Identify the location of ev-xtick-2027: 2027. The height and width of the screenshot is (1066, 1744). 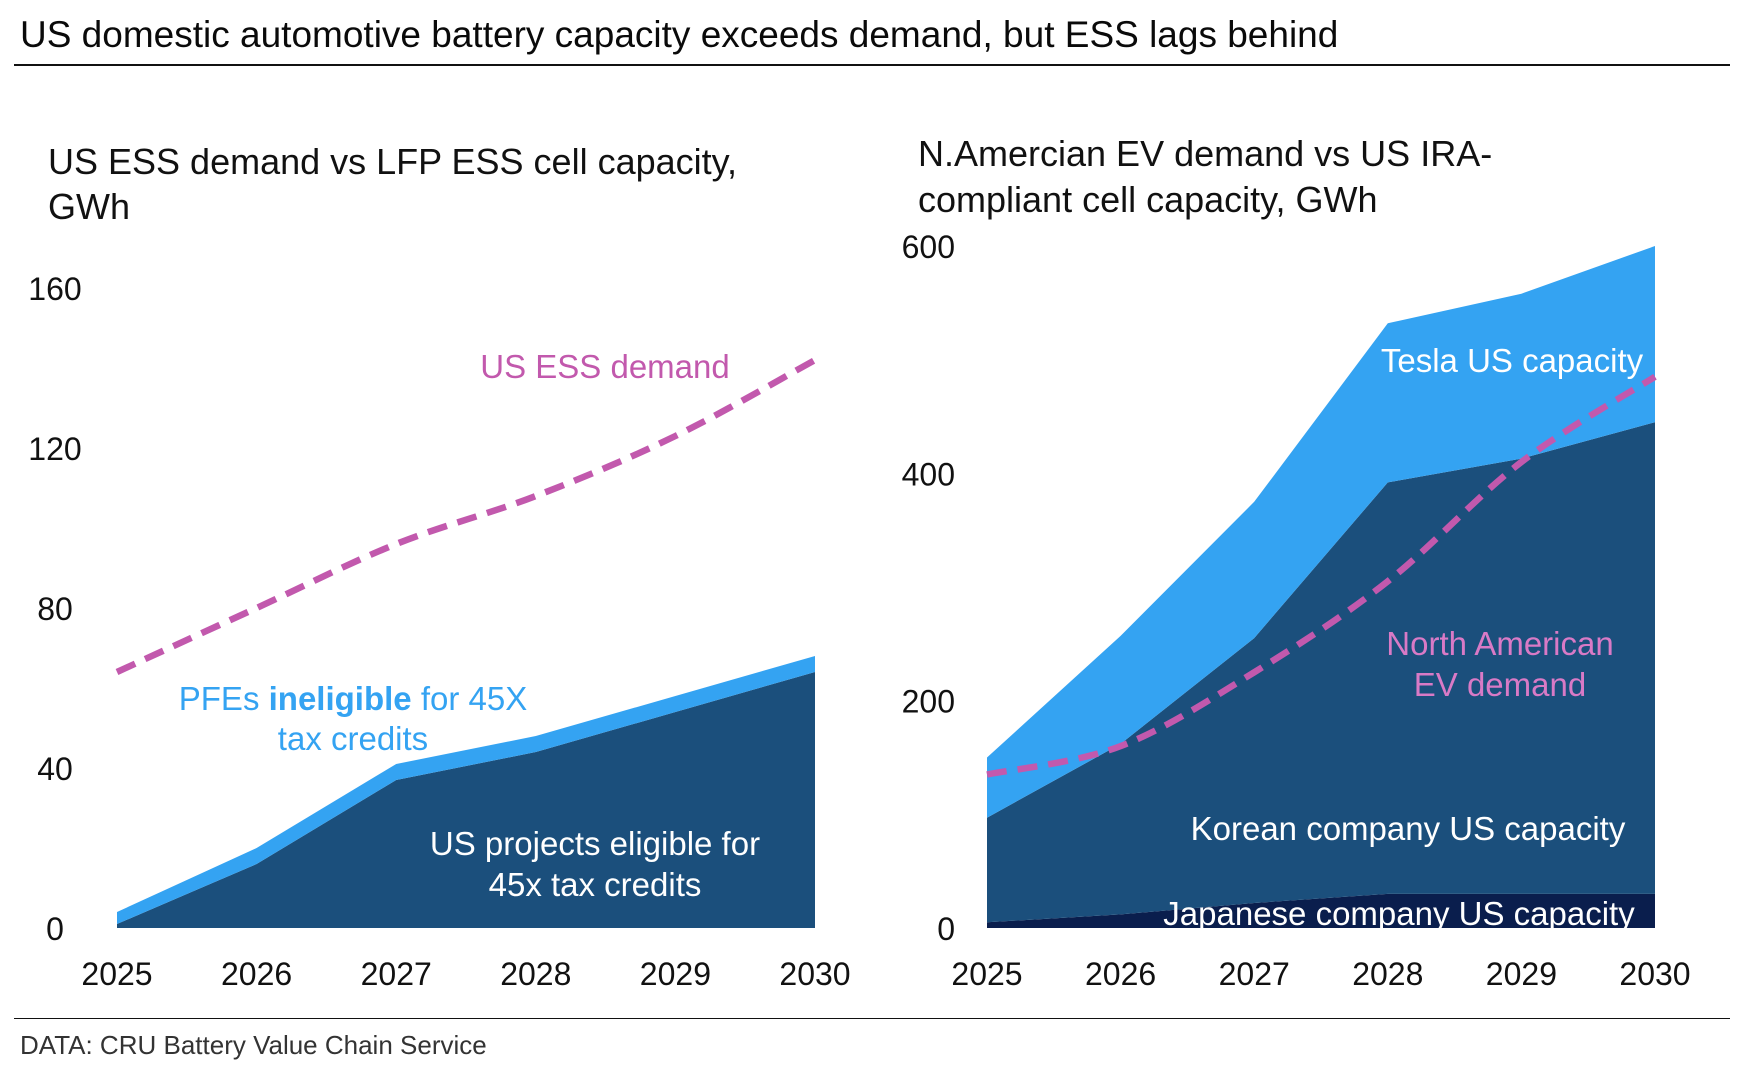
(1254, 974).